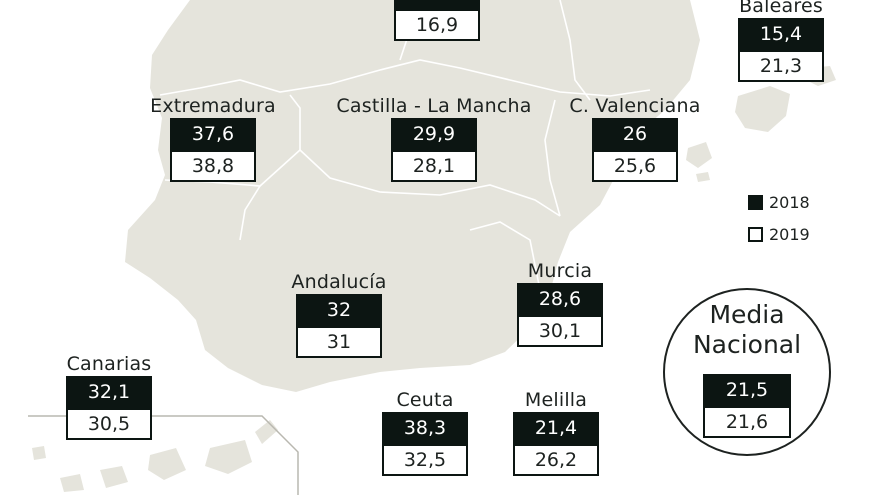 This screenshot has width=880, height=495. What do you see at coordinates (781, 34) in the screenshot?
I see `baleares-2018-value: 15,4` at bounding box center [781, 34].